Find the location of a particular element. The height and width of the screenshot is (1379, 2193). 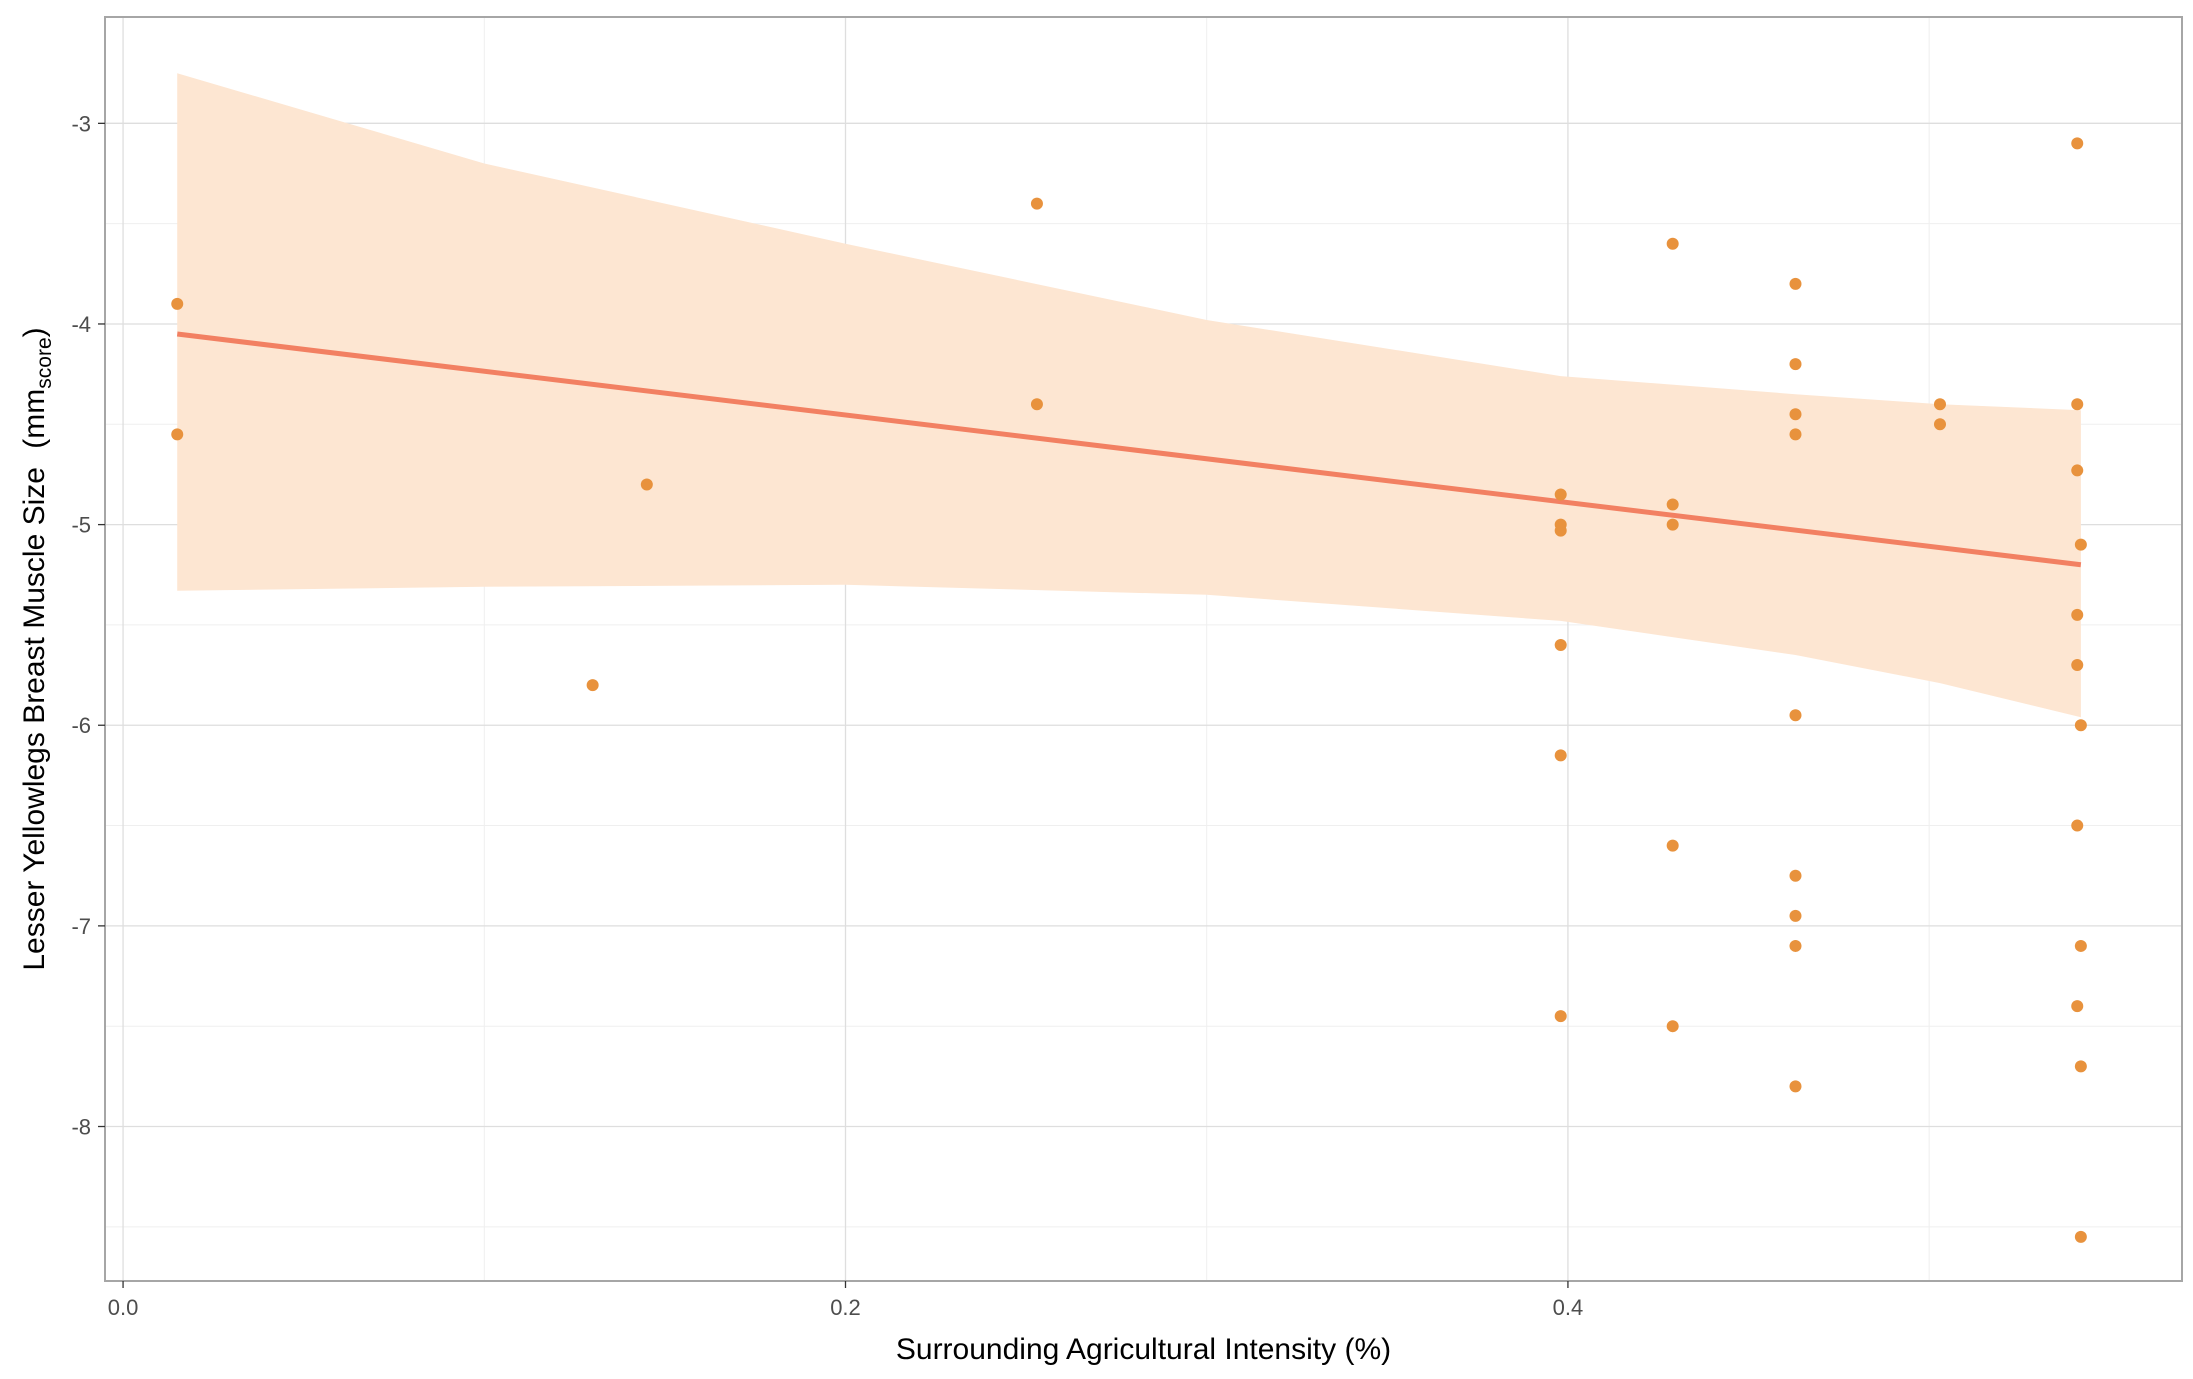

y-tick-label: -4 is located at coordinates (81, 324).